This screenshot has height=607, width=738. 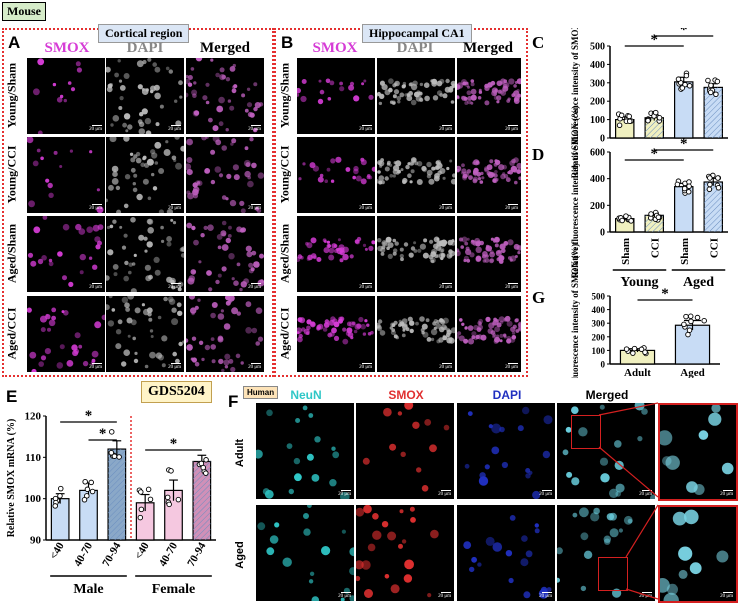 I want to click on f-col-label: SMOX, so click(x=406, y=395).